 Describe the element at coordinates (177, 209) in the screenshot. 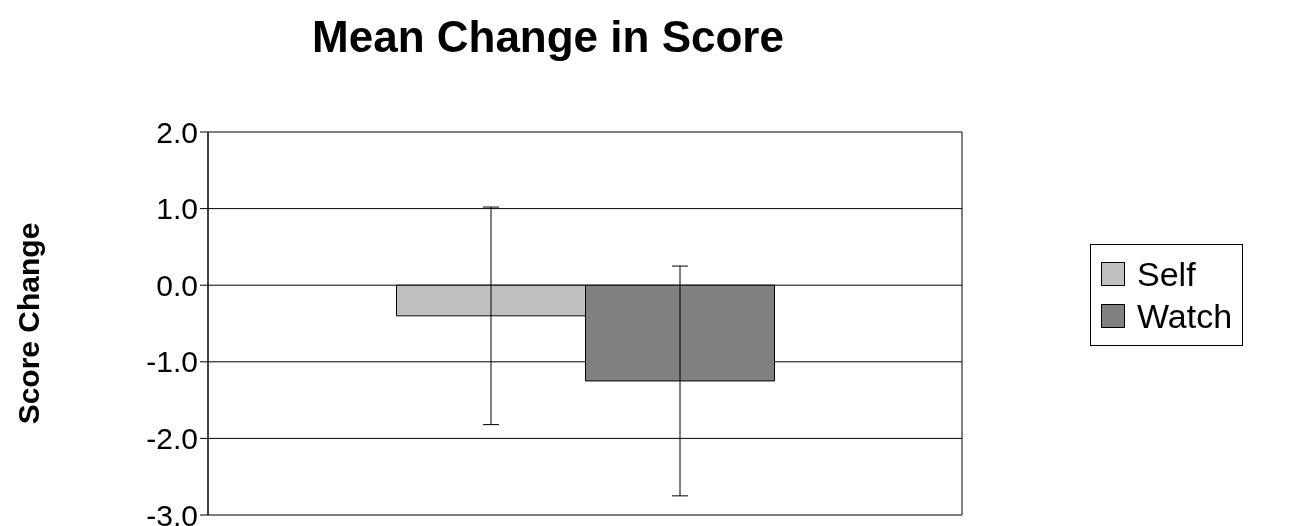

I see `y-tick-label: 1.0` at that location.